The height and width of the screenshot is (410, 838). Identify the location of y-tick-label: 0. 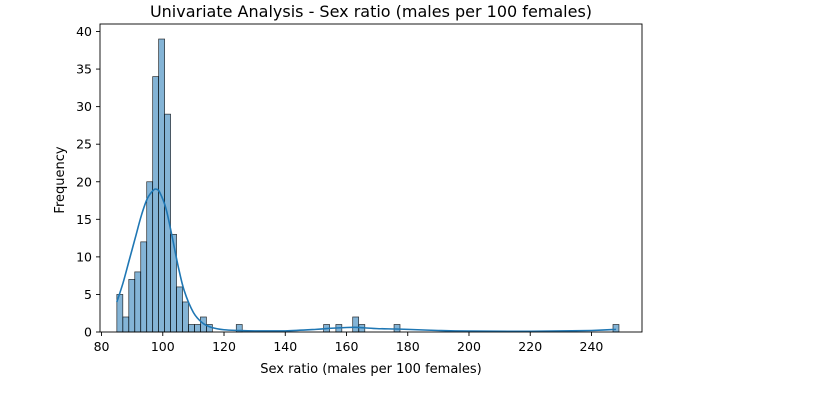
(88, 332).